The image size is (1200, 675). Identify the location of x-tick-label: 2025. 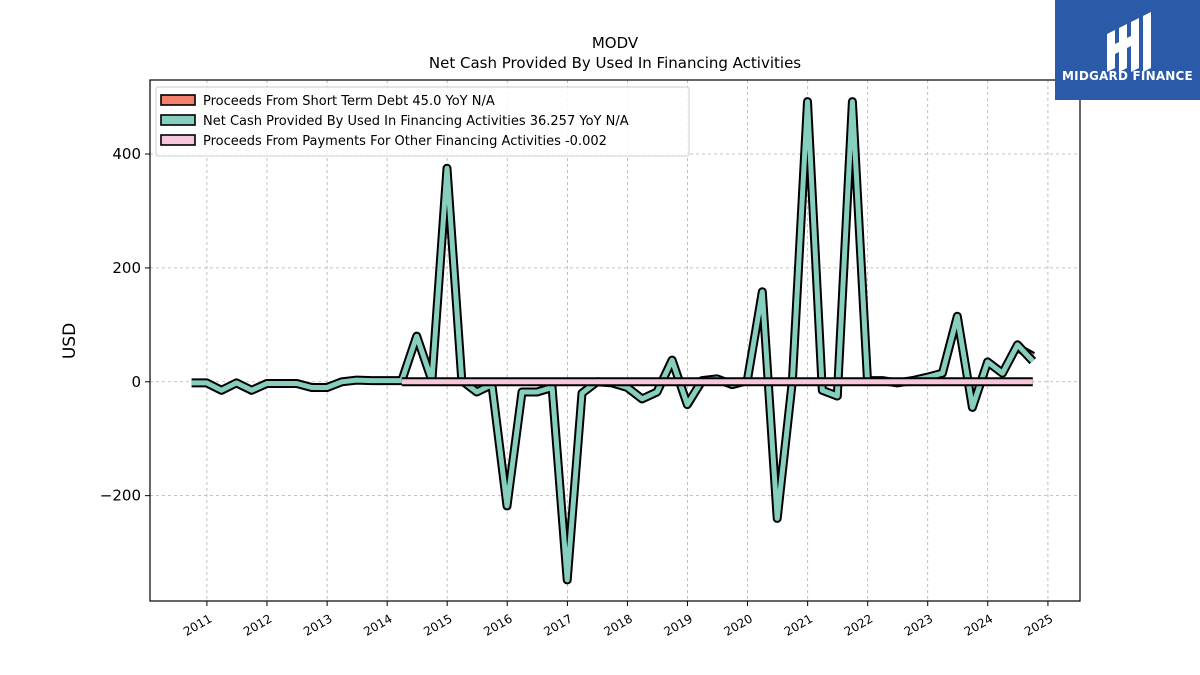
(1038, 624).